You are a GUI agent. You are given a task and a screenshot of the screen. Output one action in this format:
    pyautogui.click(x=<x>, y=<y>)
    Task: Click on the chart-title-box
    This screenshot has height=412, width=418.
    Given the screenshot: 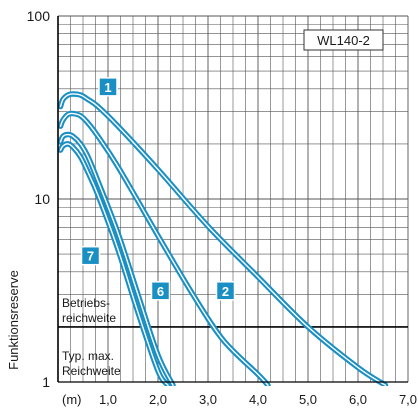 What is the action you would take?
    pyautogui.click(x=343, y=40)
    